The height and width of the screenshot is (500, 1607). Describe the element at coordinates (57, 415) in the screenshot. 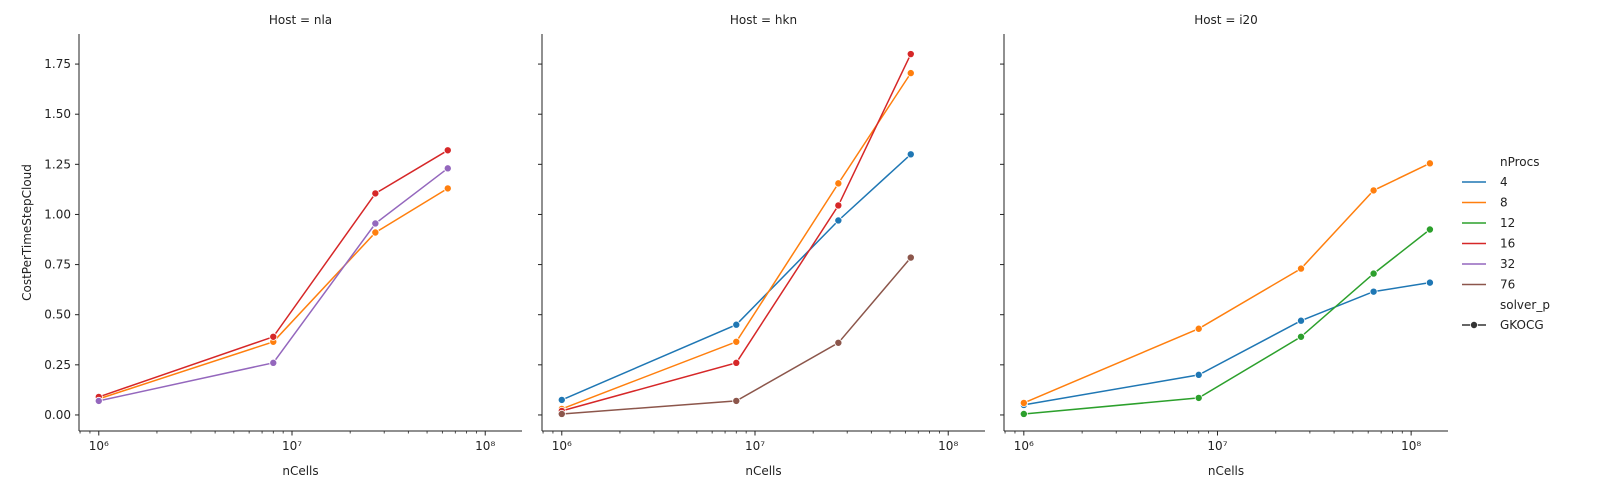

I see `y-tick-label: 0.00` at that location.